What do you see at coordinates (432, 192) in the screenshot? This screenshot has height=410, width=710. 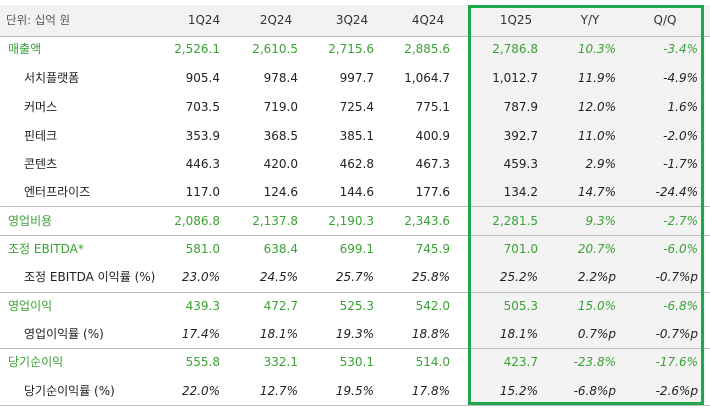 I see `row-cell: 177.6` at bounding box center [432, 192].